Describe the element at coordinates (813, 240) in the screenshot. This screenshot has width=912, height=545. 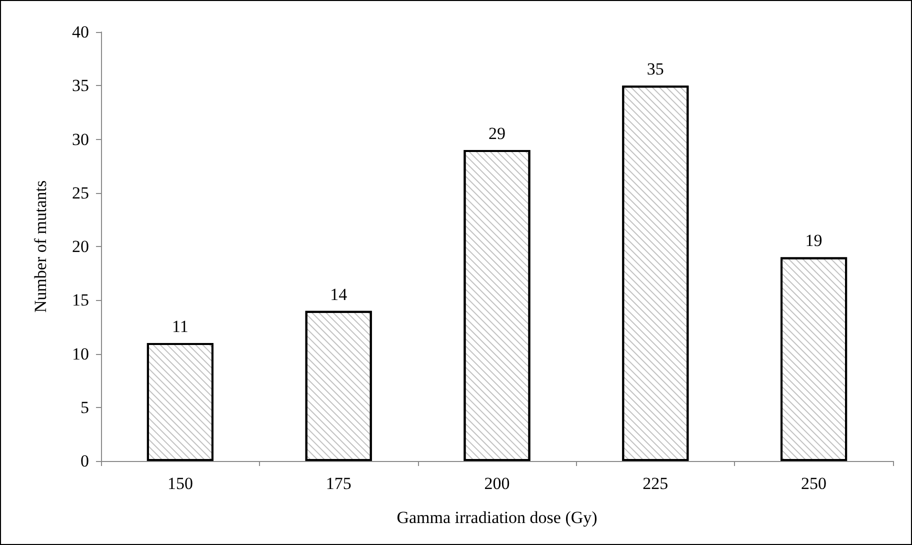
I see `data-label: 19` at that location.